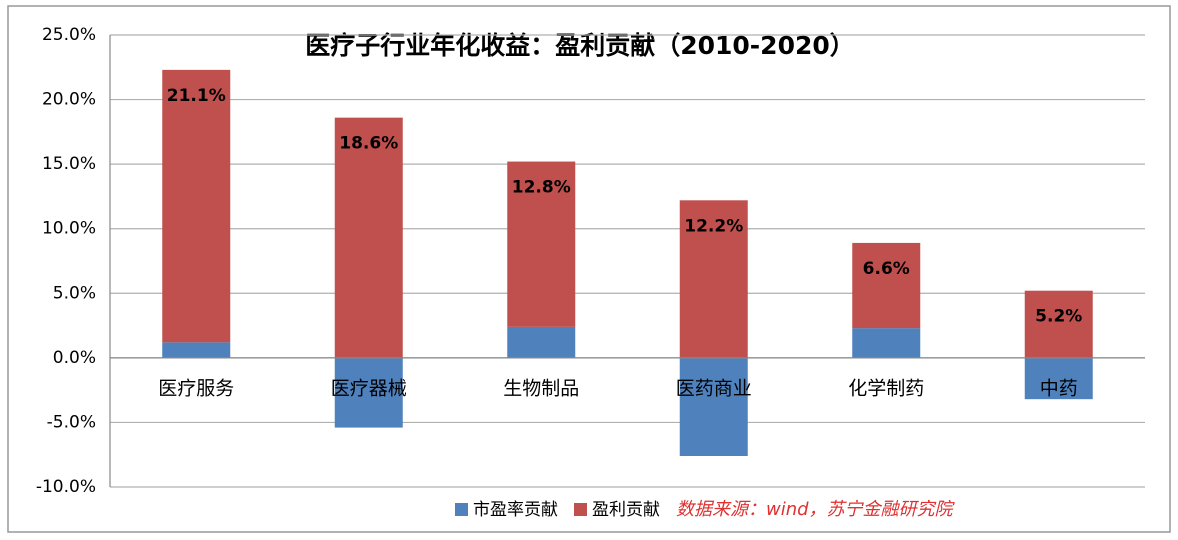  I want to click on y-tick-label: 5.0%, so click(74, 293).